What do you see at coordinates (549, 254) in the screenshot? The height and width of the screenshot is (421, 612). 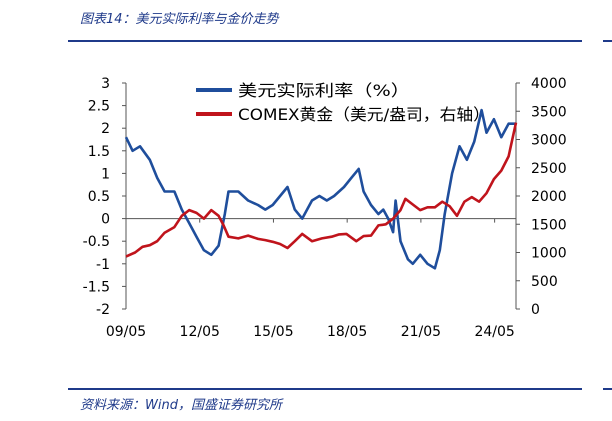 I see `y-right-tick-label: 1000` at bounding box center [549, 254].